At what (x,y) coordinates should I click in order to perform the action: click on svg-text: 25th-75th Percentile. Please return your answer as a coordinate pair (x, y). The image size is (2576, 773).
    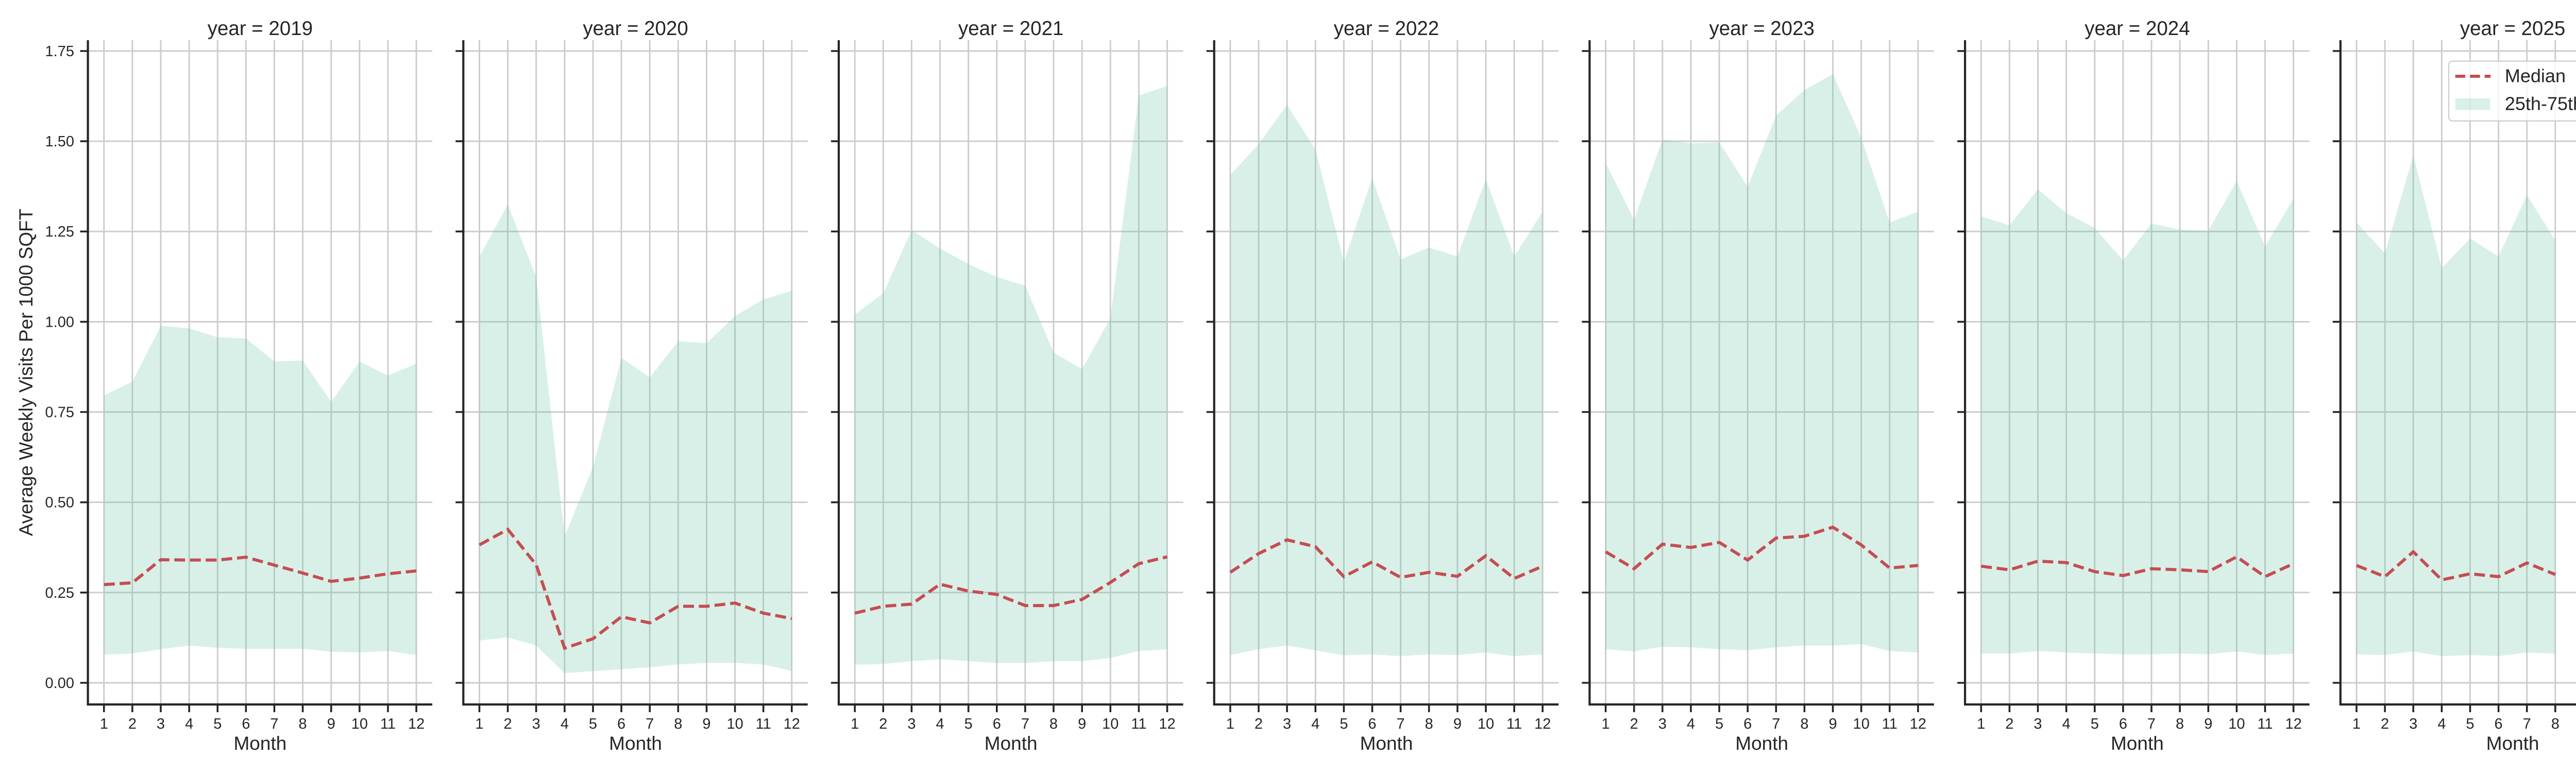
    Looking at the image, I should click on (2540, 103).